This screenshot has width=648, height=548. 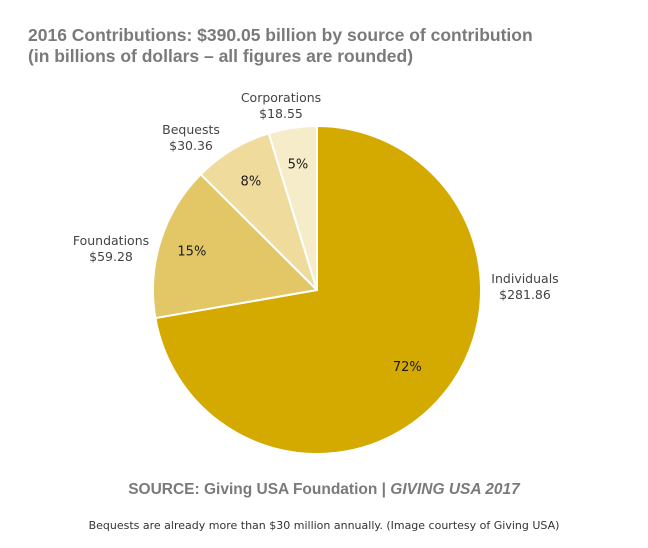 What do you see at coordinates (191, 129) in the screenshot?
I see `slice-name-label-bequests: Bequests` at bounding box center [191, 129].